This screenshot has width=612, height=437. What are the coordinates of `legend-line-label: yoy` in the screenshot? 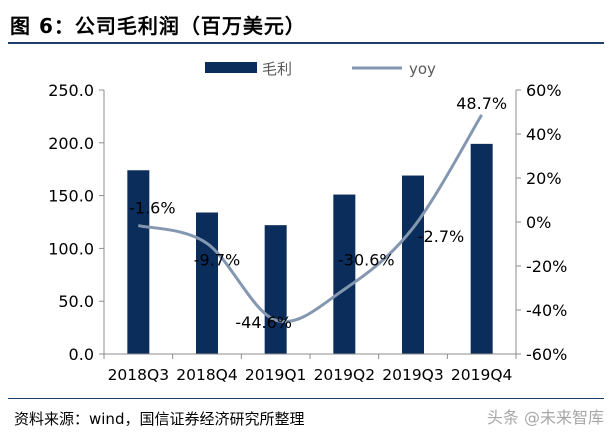 It's located at (422, 69).